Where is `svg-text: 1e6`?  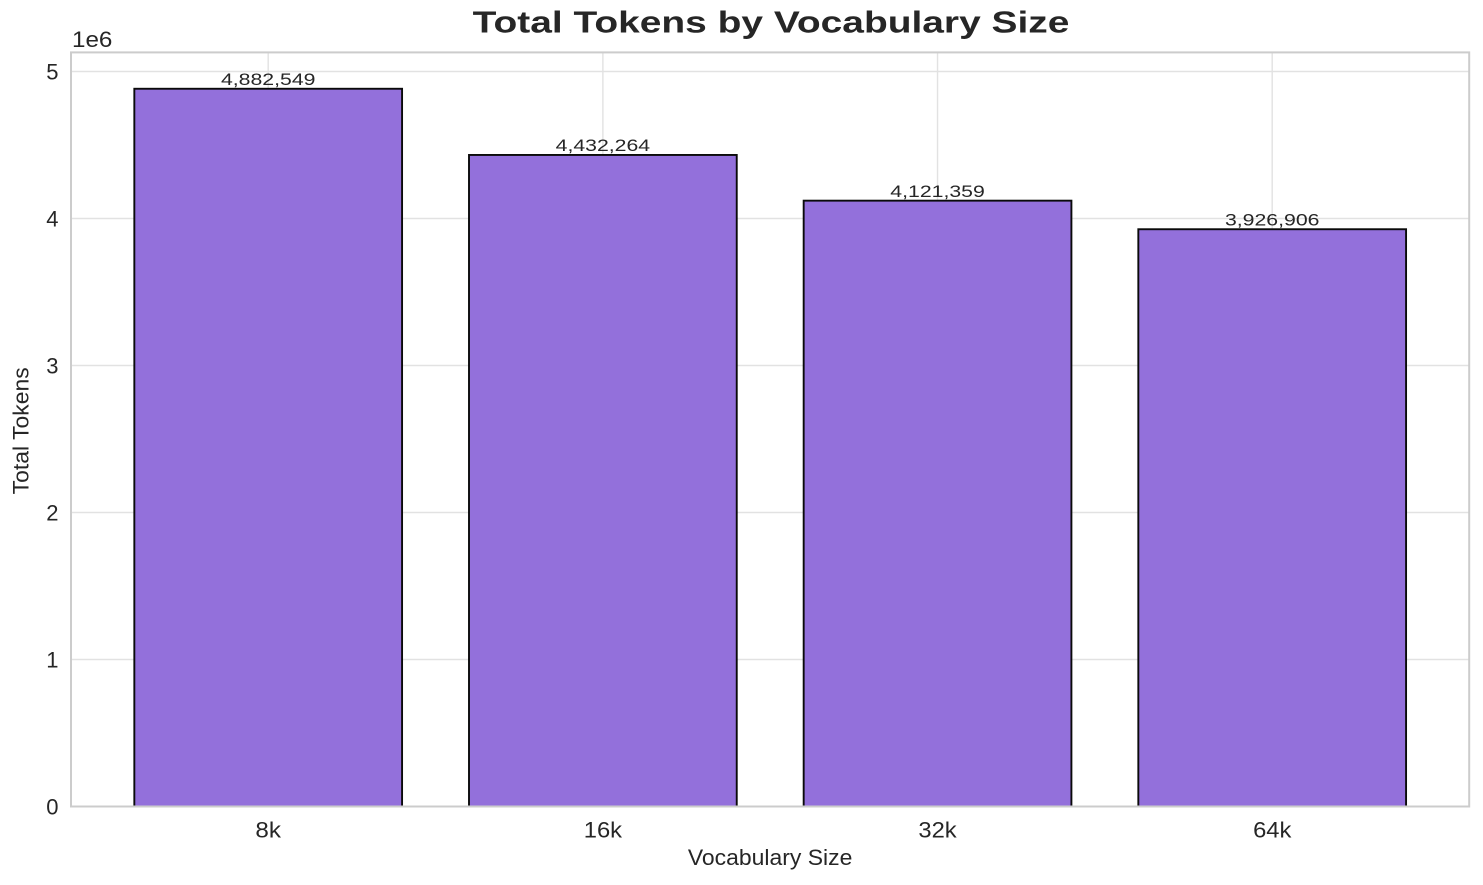 svg-text: 1e6 is located at coordinates (92, 39).